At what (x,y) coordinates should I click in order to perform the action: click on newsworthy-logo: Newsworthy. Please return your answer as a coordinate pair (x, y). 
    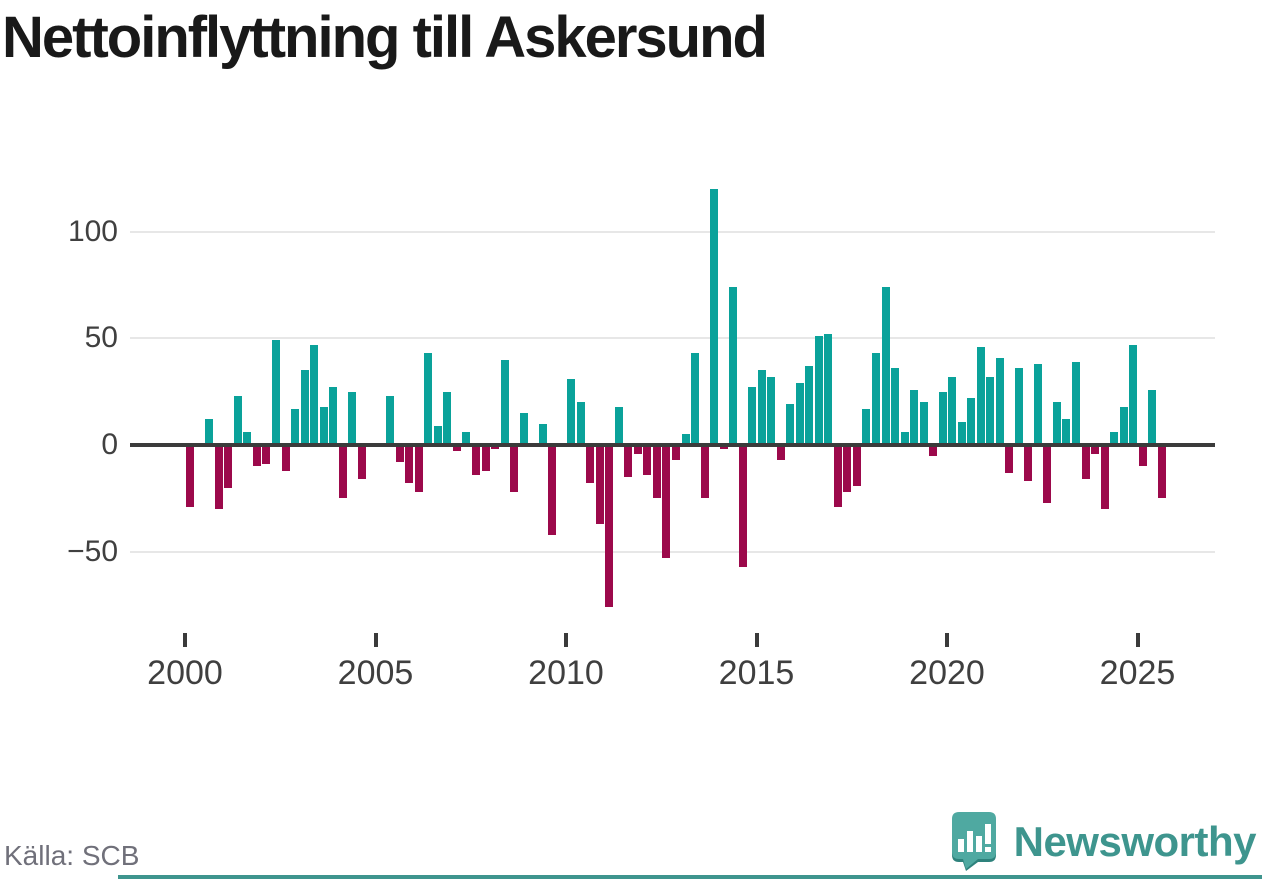
    Looking at the image, I should click on (1102, 842).